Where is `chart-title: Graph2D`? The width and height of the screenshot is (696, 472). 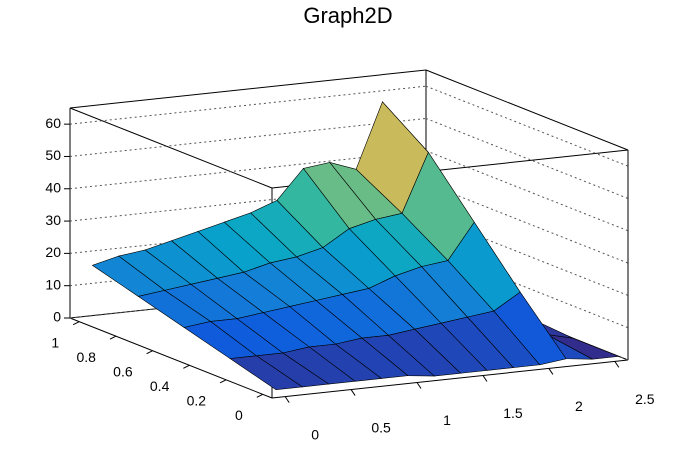
chart-title: Graph2D is located at coordinates (347, 15).